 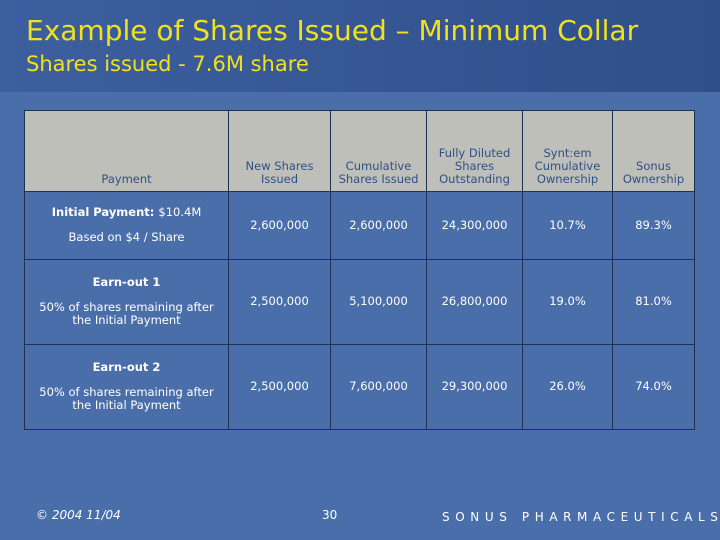 I want to click on sonus-ownership-cell: 81.0%, so click(x=653, y=301).